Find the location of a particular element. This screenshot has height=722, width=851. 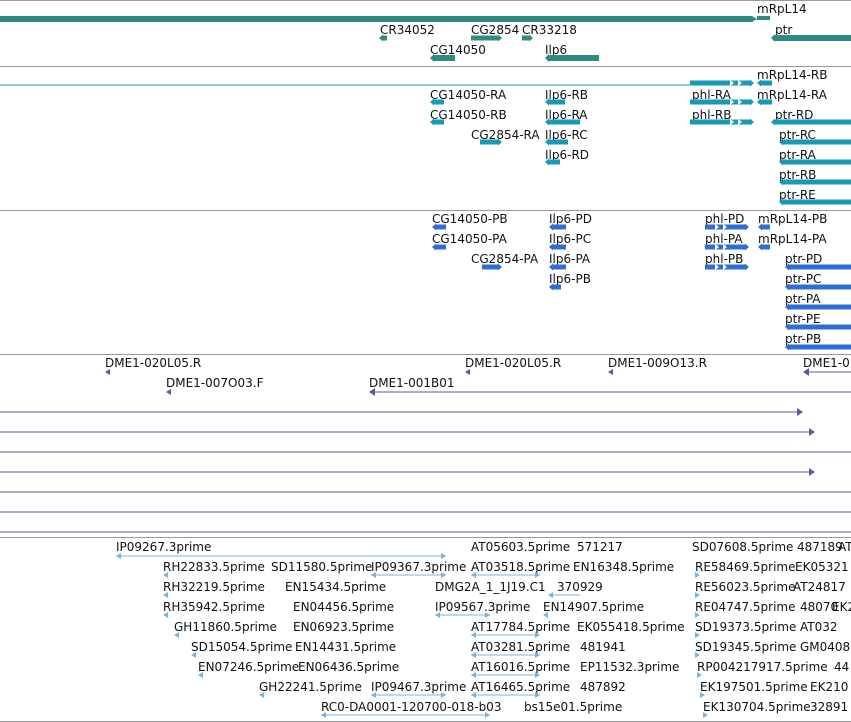

feature-label-e-at-edge: AT is located at coordinates (844, 547).